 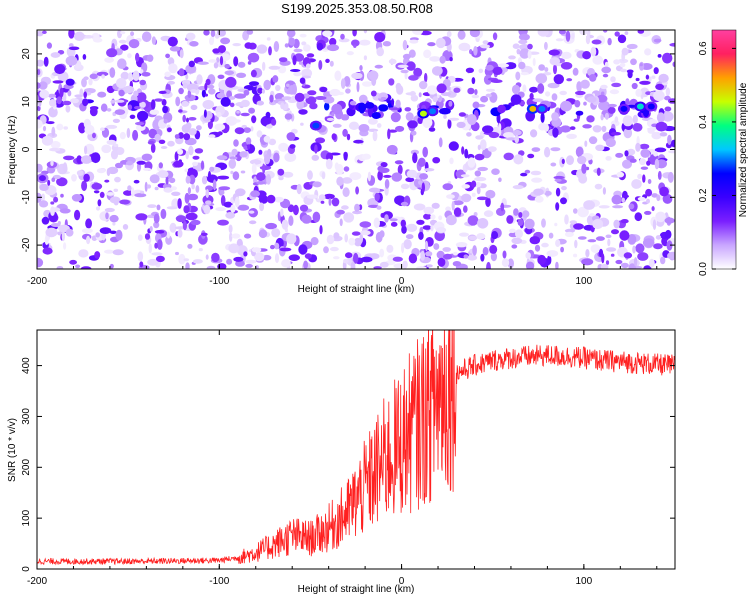 What do you see at coordinates (640, 106) in the screenshot?
I see `spectrogram-peak` at bounding box center [640, 106].